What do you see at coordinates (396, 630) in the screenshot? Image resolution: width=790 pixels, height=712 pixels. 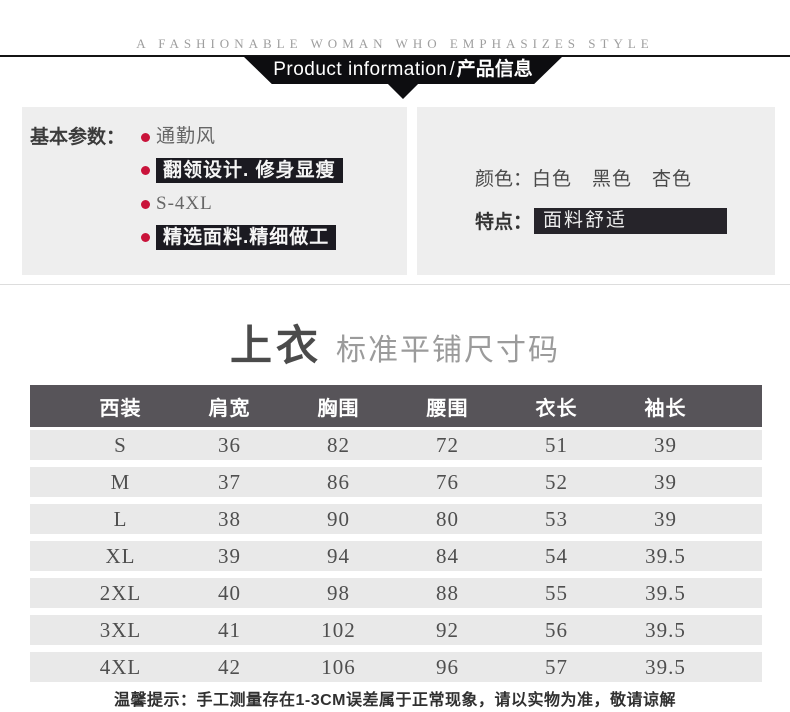 I see `table-row: 3XL 41 102 92 56 39.5` at bounding box center [396, 630].